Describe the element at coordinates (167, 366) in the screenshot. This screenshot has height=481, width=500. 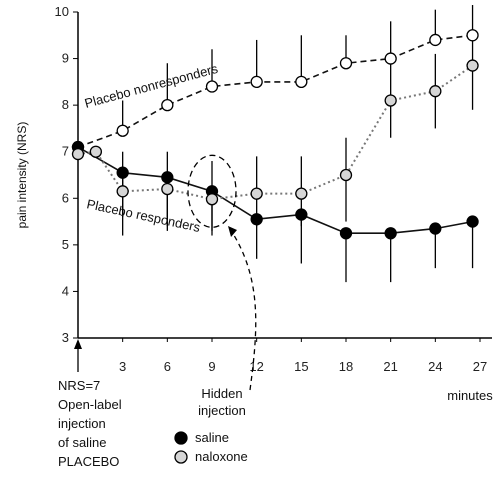
I see `x-tick-label: 6` at that location.